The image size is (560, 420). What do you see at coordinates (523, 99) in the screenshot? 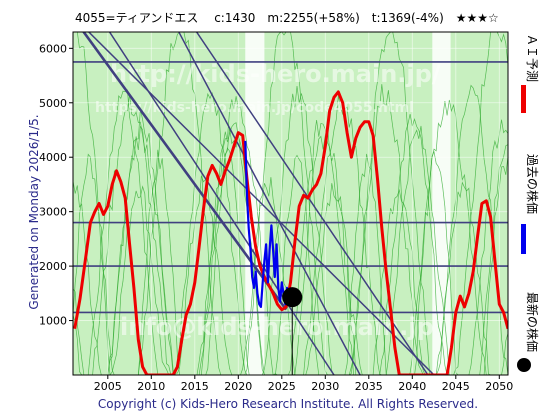
I see `legend-ai-swatch` at bounding box center [523, 99].